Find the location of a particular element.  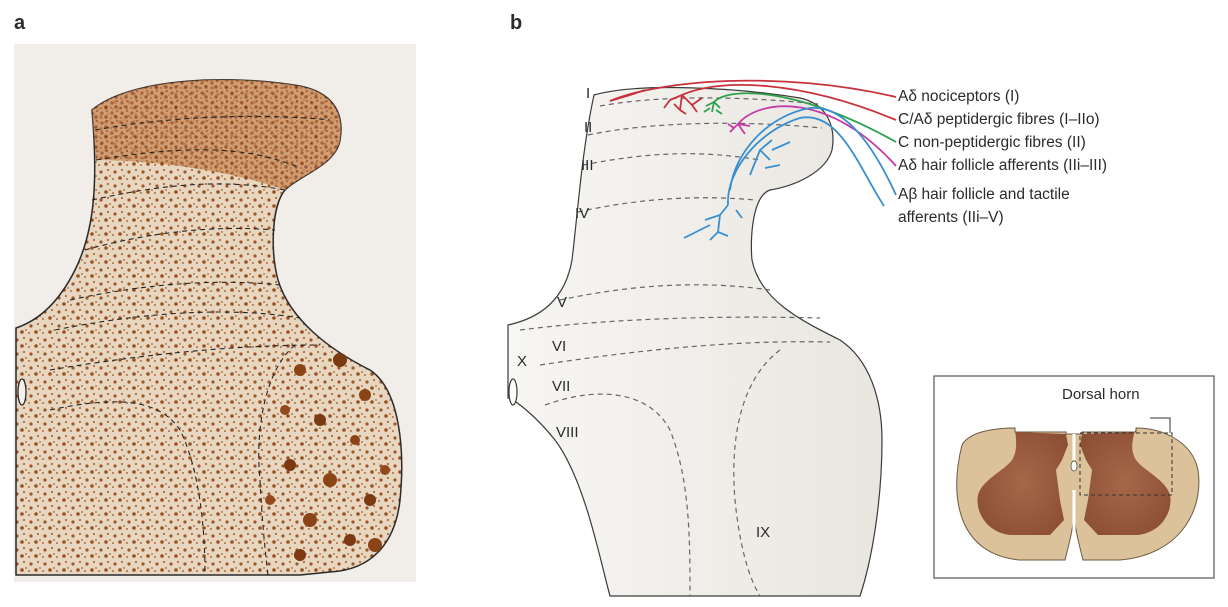

panel-b-label: b is located at coordinates (516, 23).